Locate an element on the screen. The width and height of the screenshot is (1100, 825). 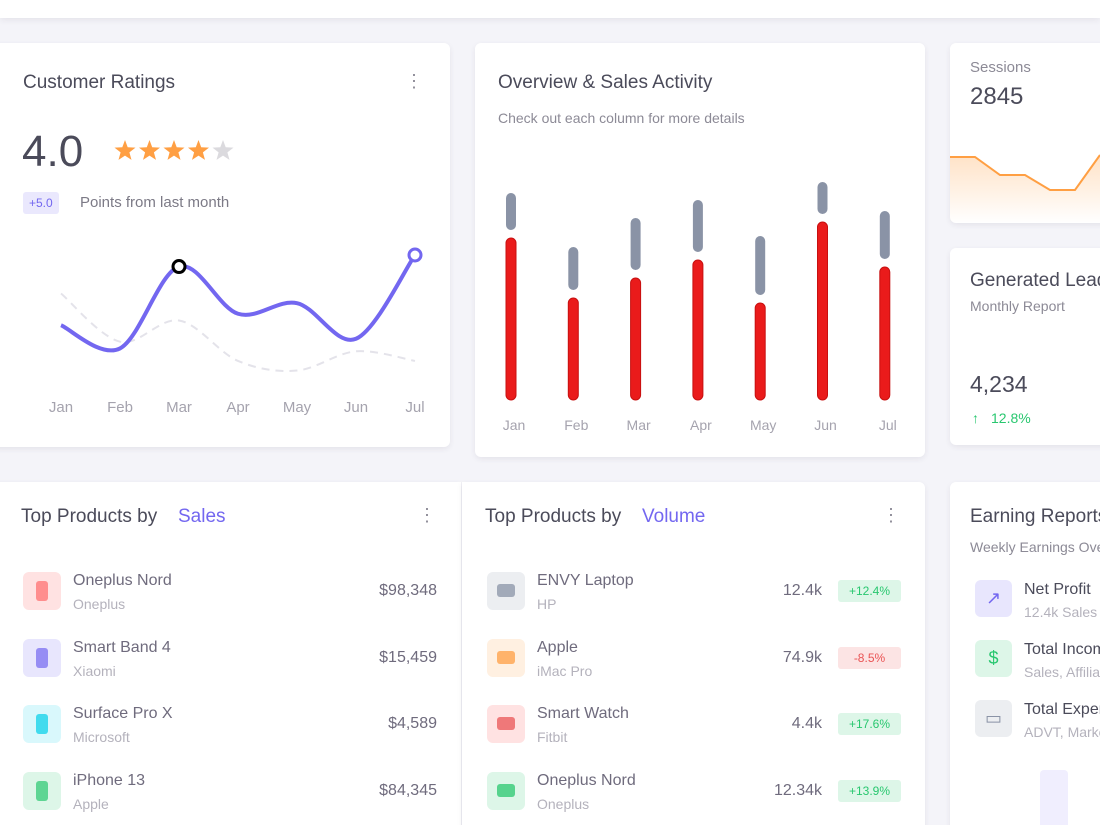
rating-value: 4.0 is located at coordinates (53, 151).